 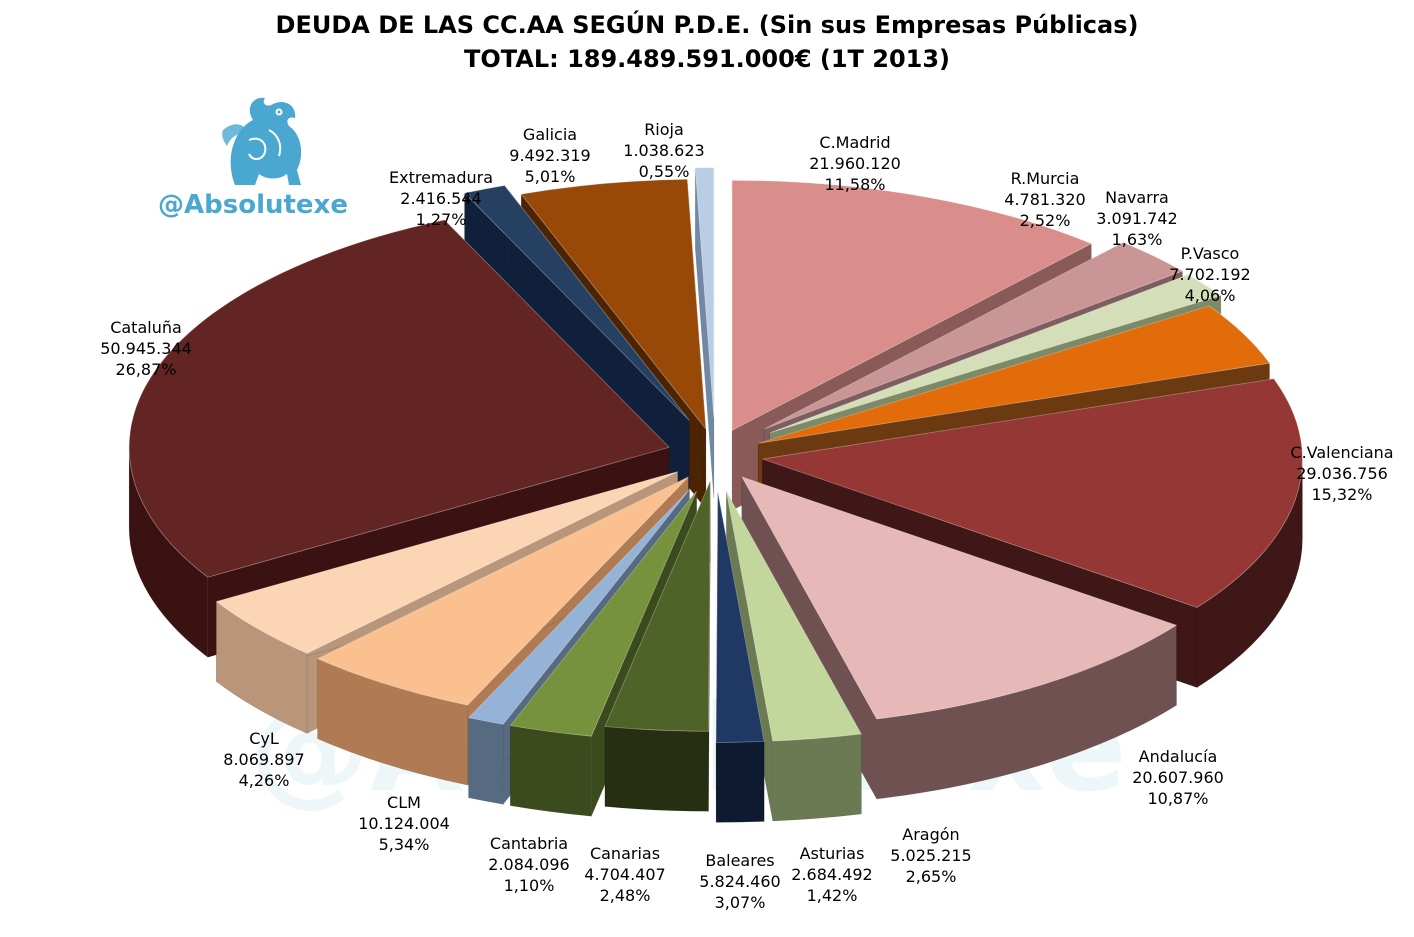 I want to click on slice-label-extremadura-percent: 1,27%, so click(x=441, y=219).